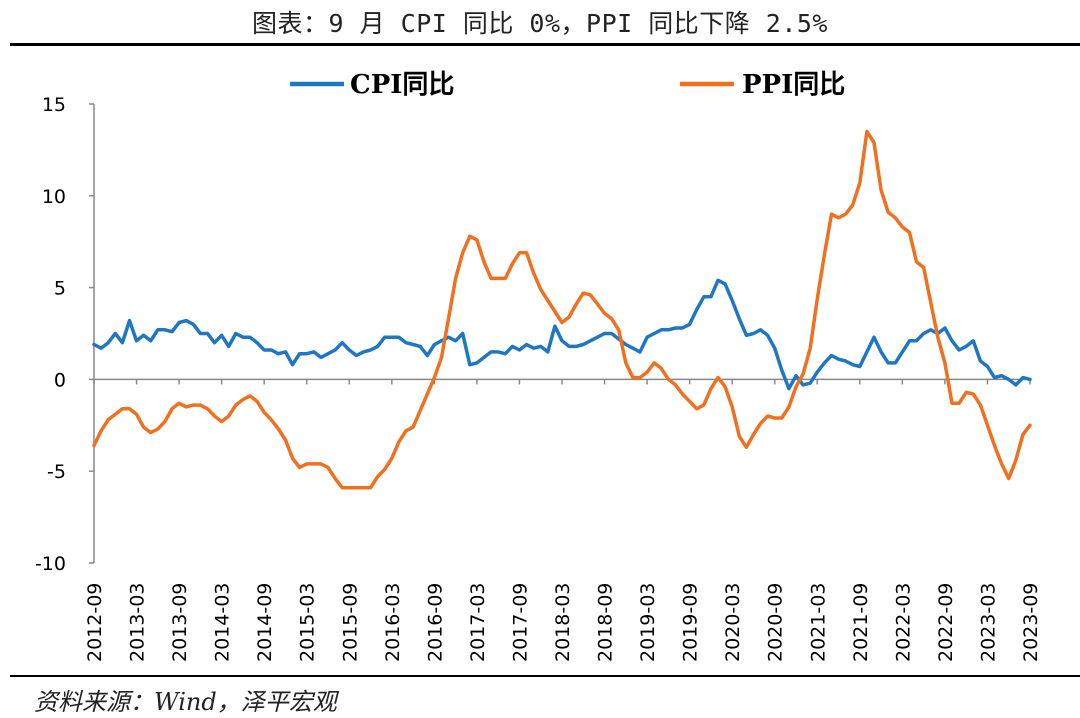  Describe the element at coordinates (393, 622) in the screenshot. I see `x-tick-label: 2016-03` at that location.